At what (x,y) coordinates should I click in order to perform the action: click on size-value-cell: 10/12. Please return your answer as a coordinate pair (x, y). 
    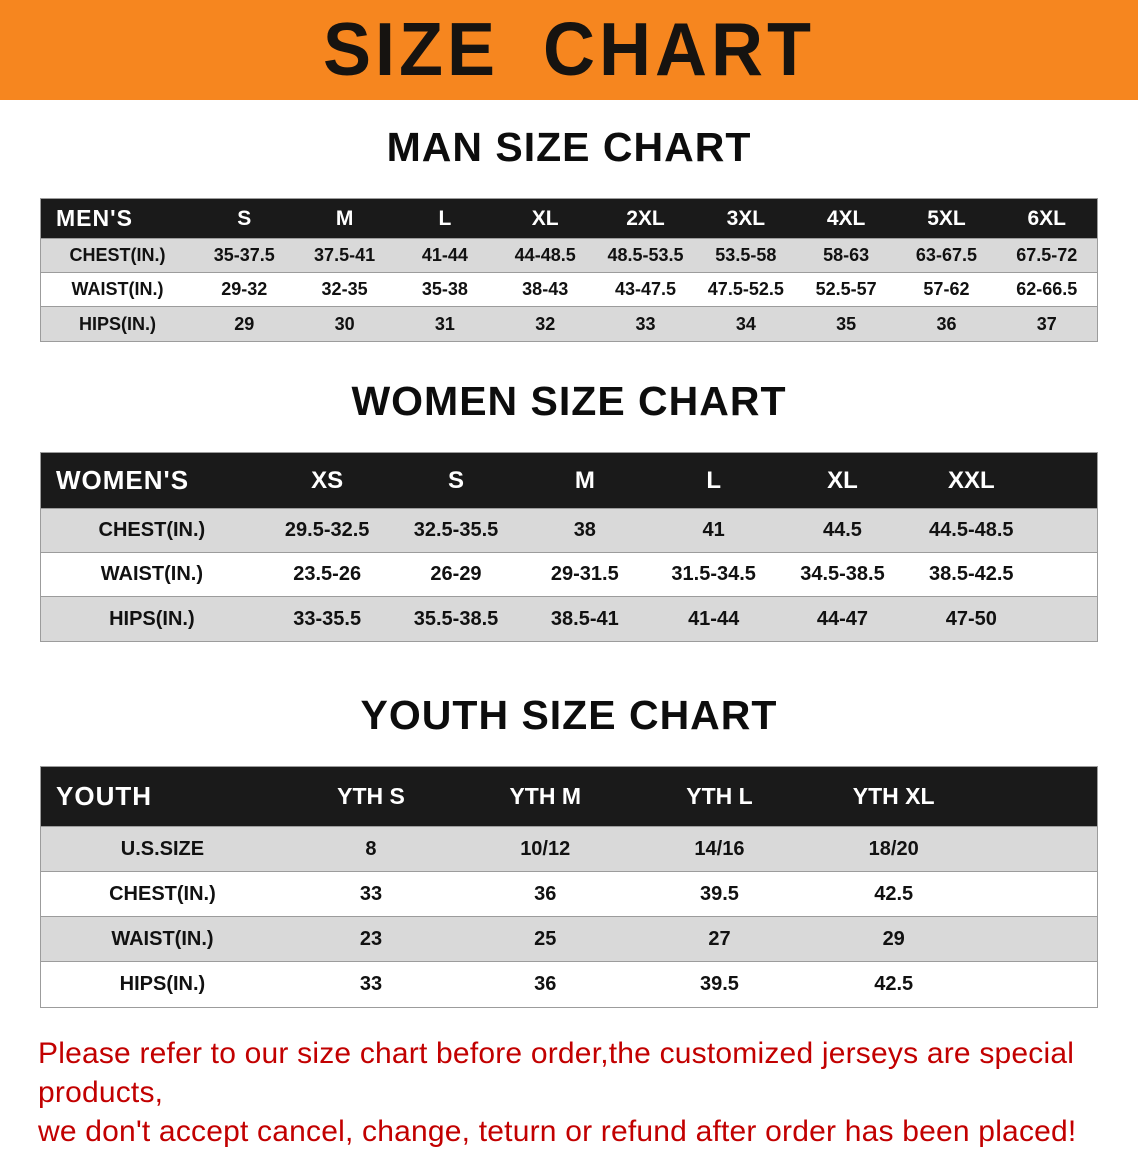
    Looking at the image, I should click on (545, 848).